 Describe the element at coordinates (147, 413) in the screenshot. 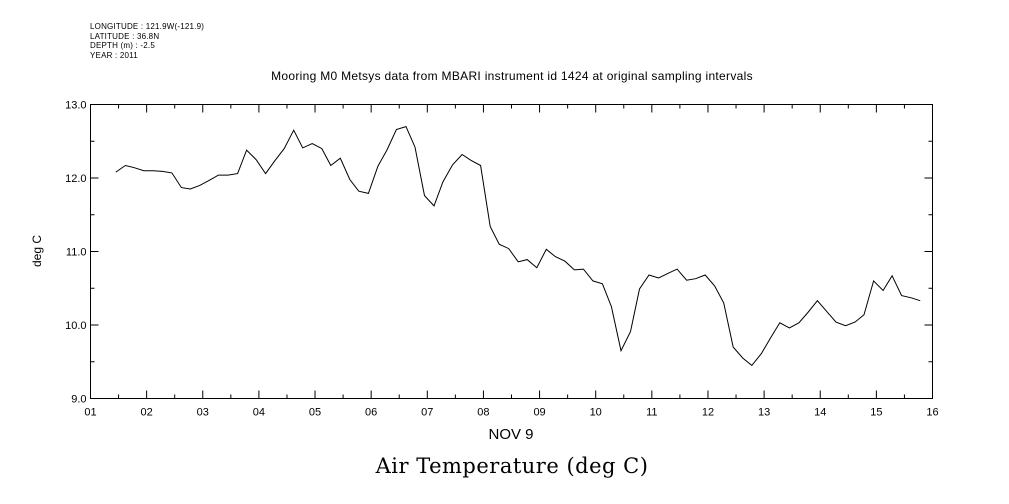

I see `x-tick-label: 02` at that location.